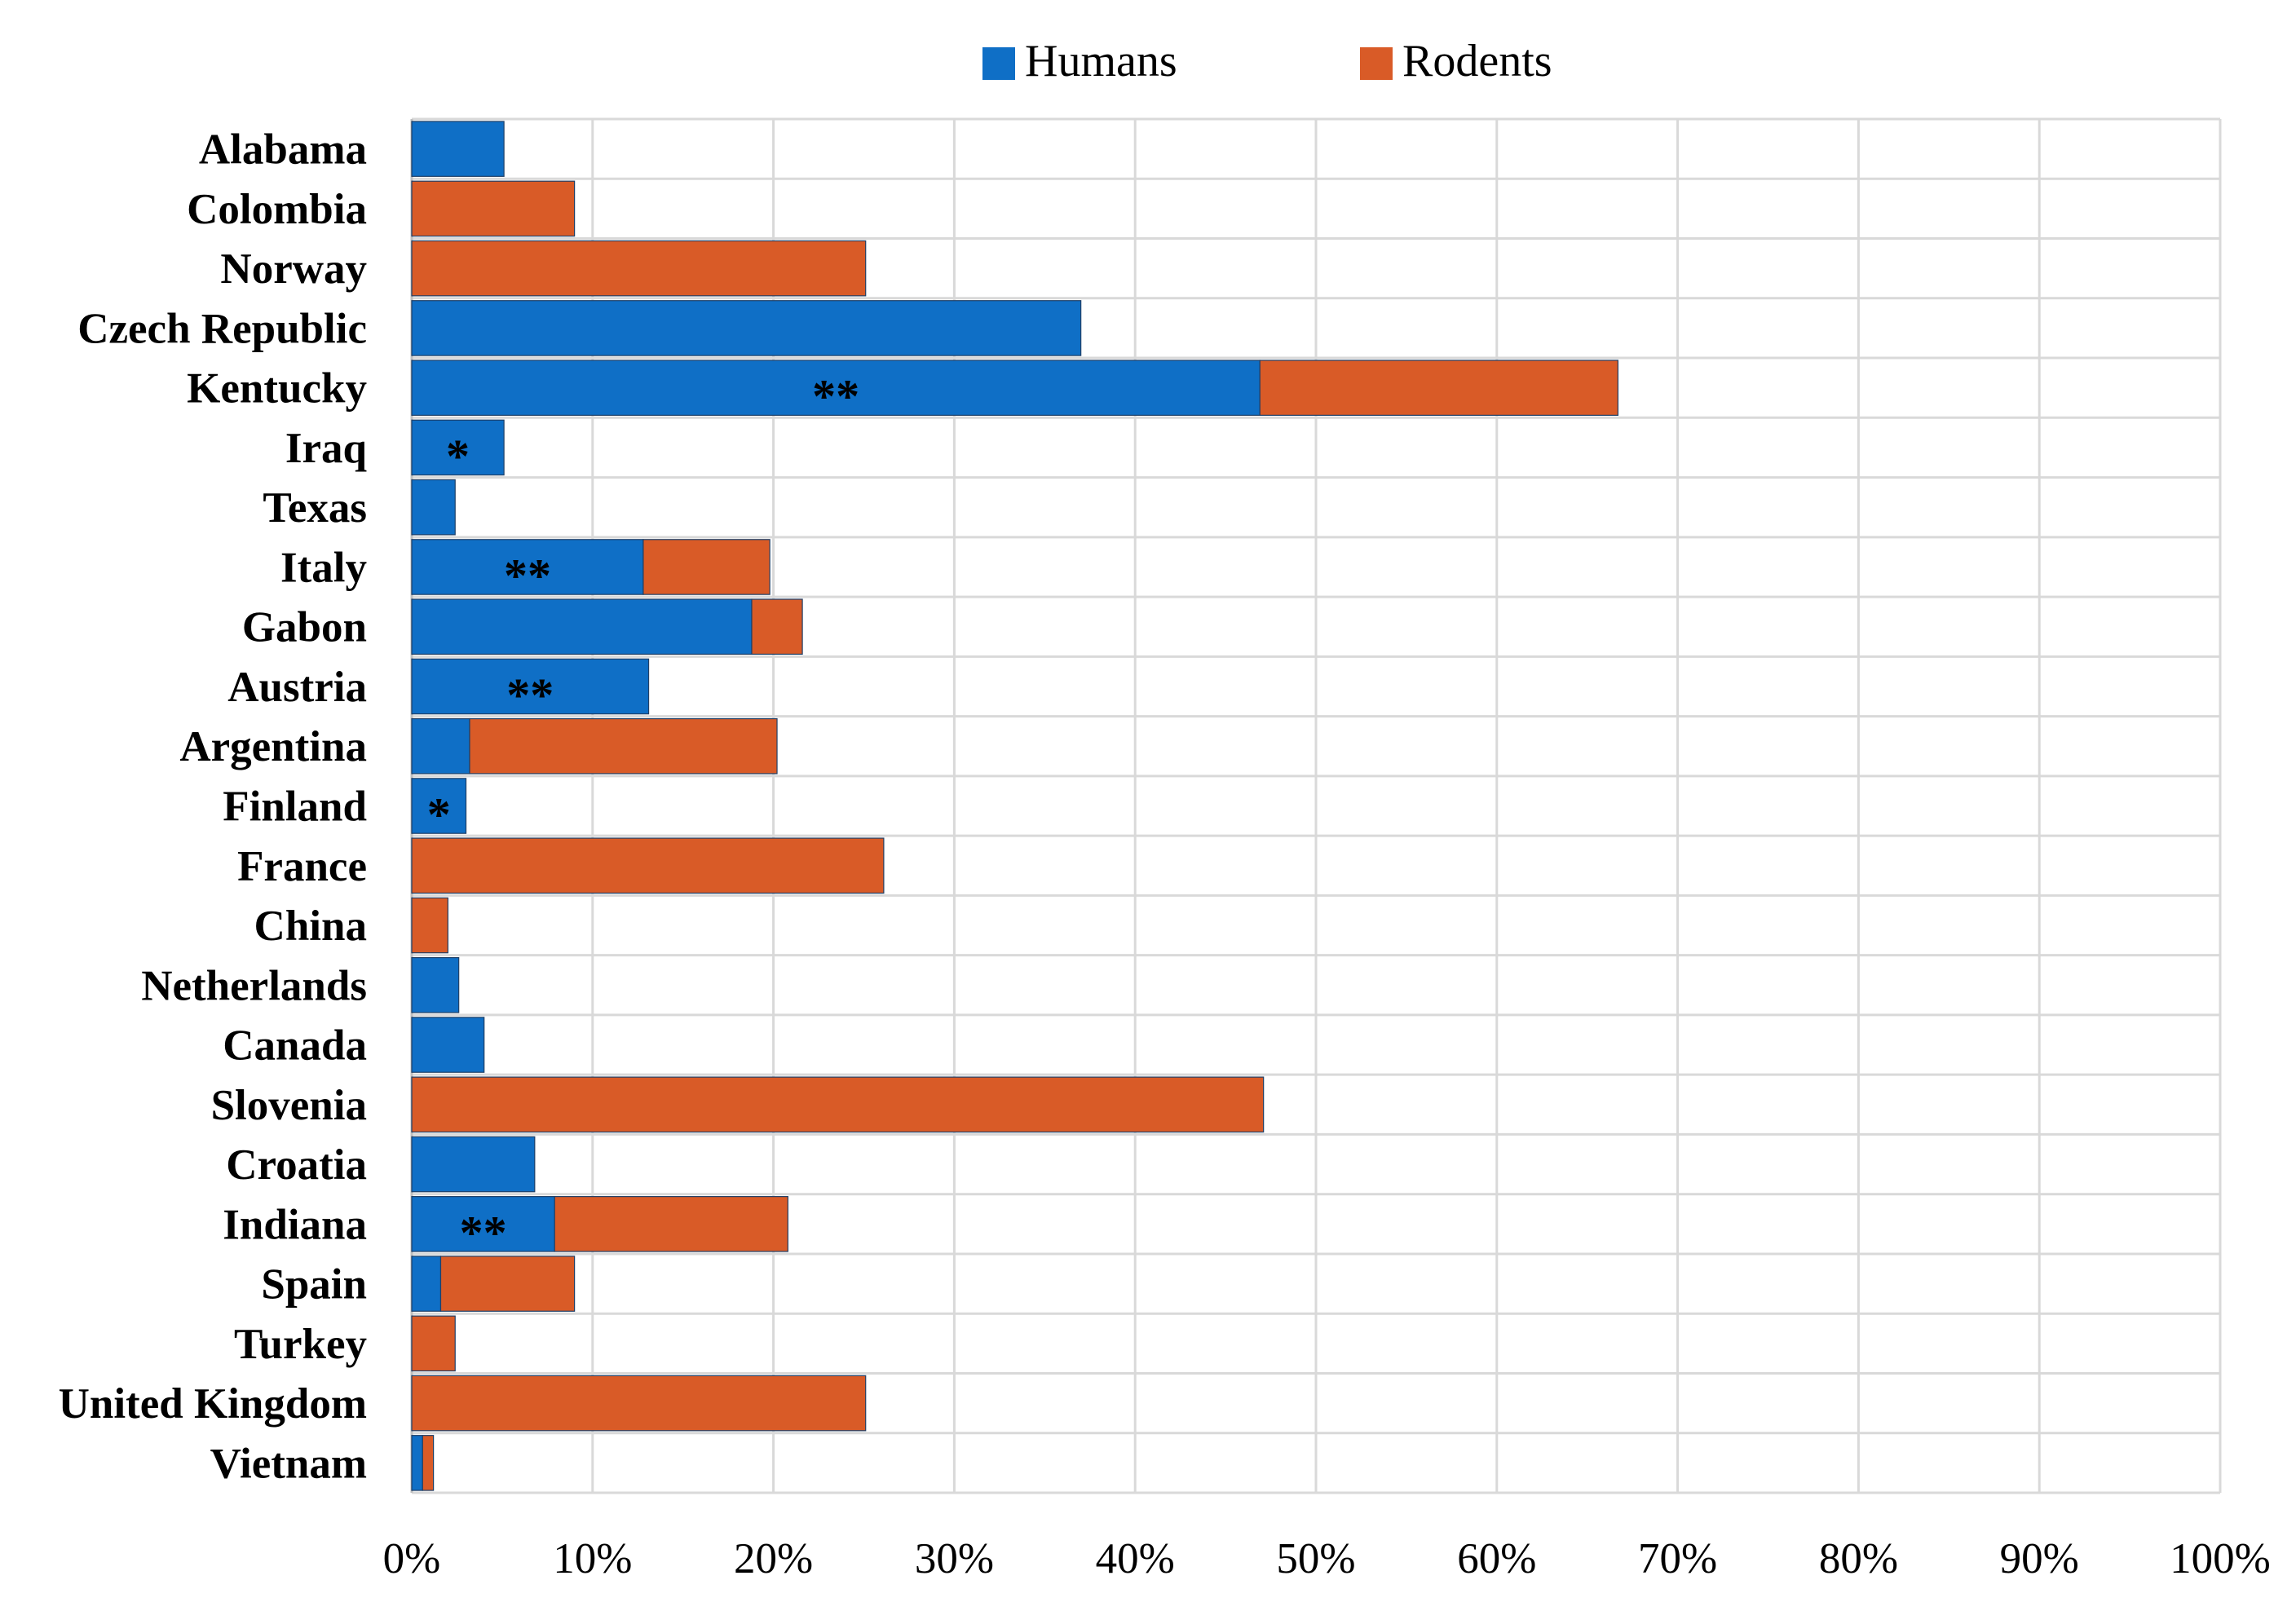  Describe the element at coordinates (302, 866) in the screenshot. I see `category-label: France` at that location.